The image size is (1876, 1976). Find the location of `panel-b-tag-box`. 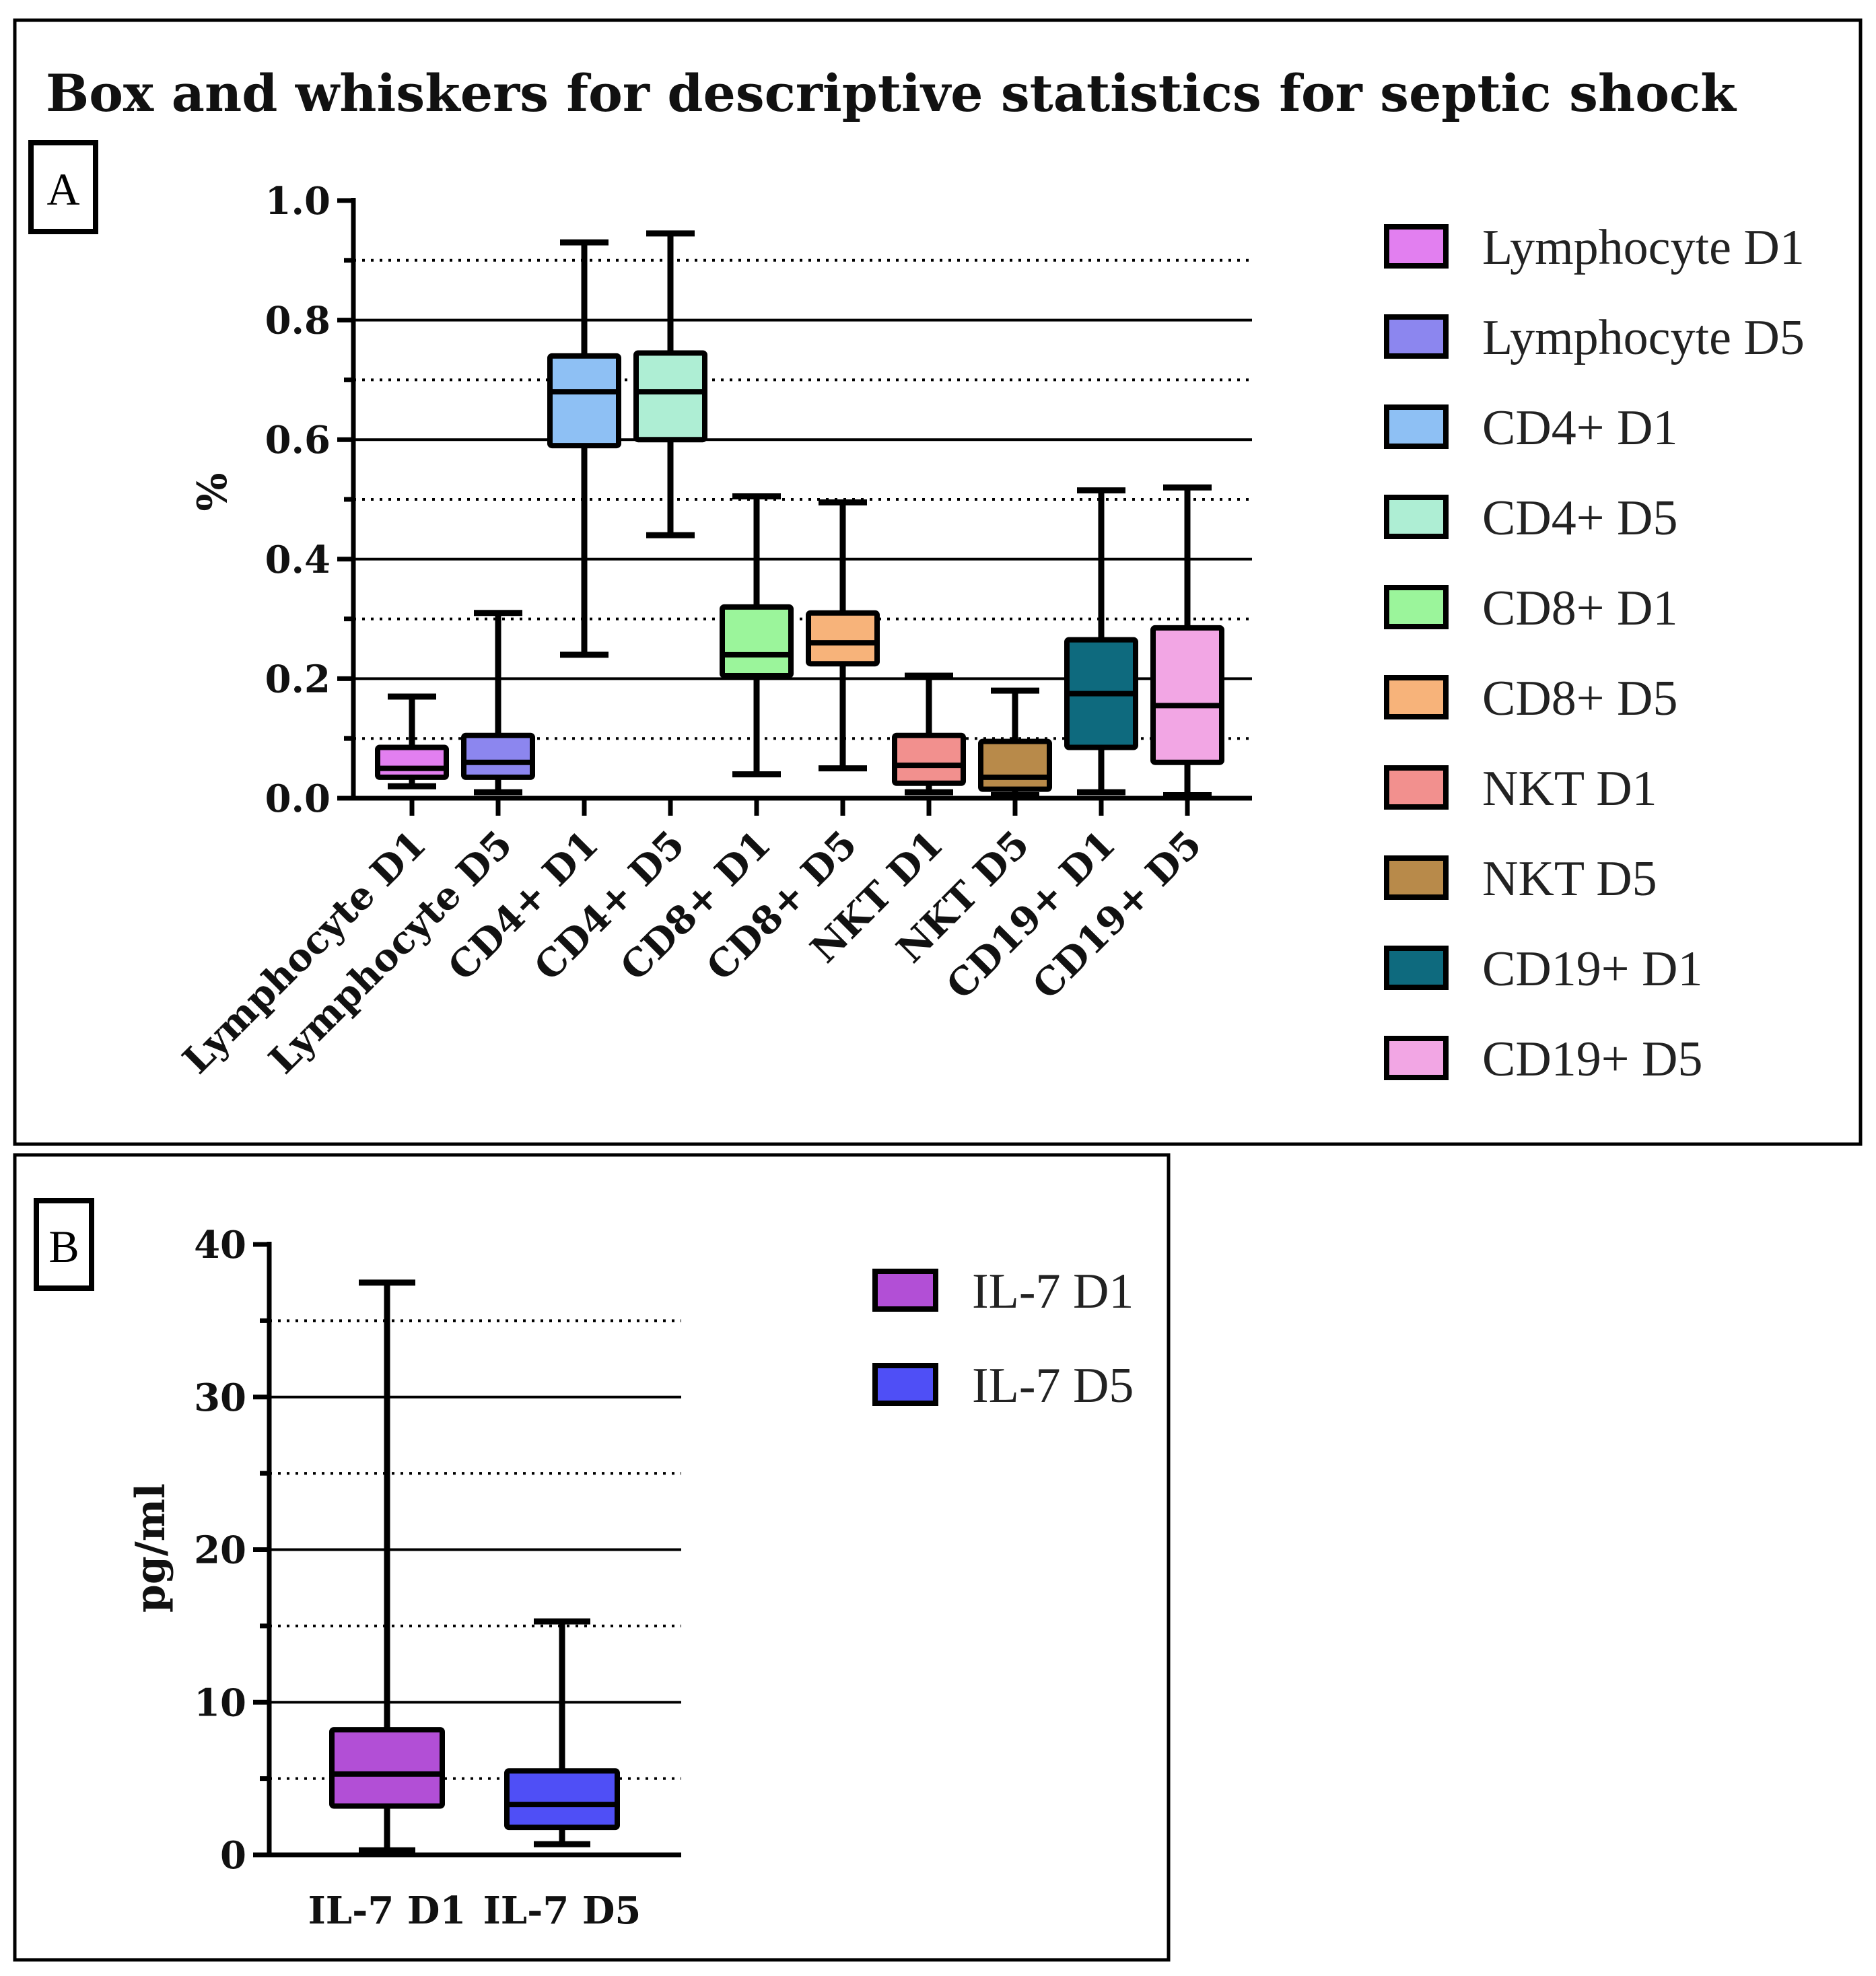

panel-b-tag-box is located at coordinates (64, 1244).